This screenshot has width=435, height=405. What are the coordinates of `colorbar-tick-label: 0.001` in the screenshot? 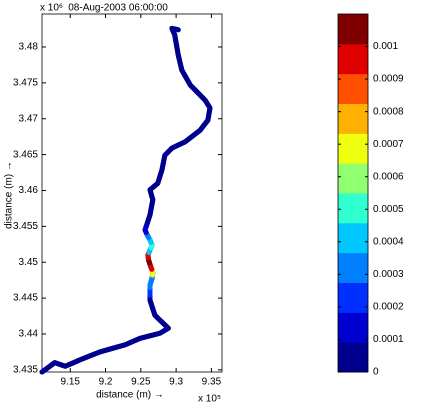 It's located at (385, 46).